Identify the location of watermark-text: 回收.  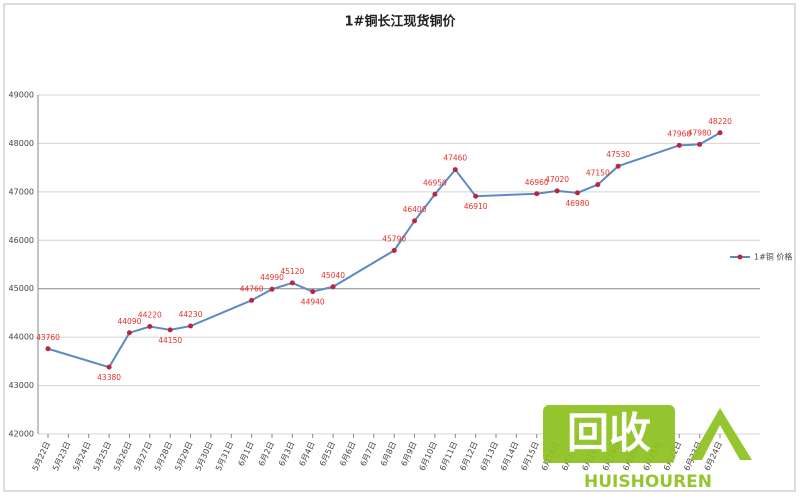
(609, 433).